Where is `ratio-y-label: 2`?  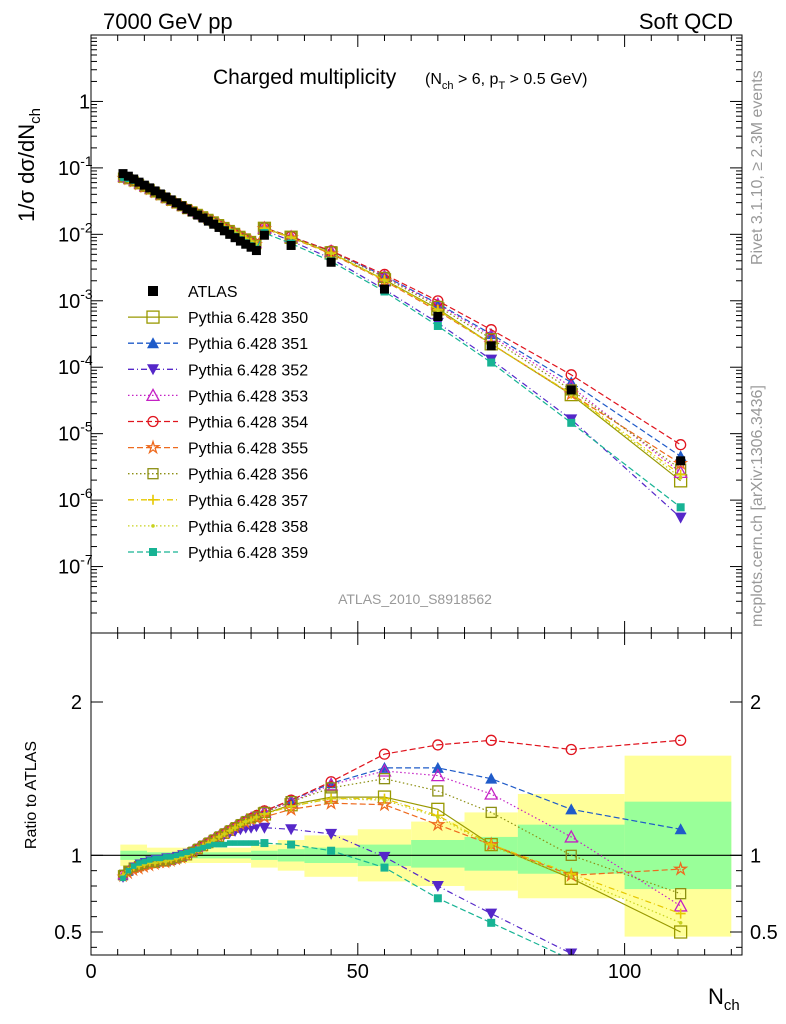 ratio-y-label: 2 is located at coordinates (76, 703).